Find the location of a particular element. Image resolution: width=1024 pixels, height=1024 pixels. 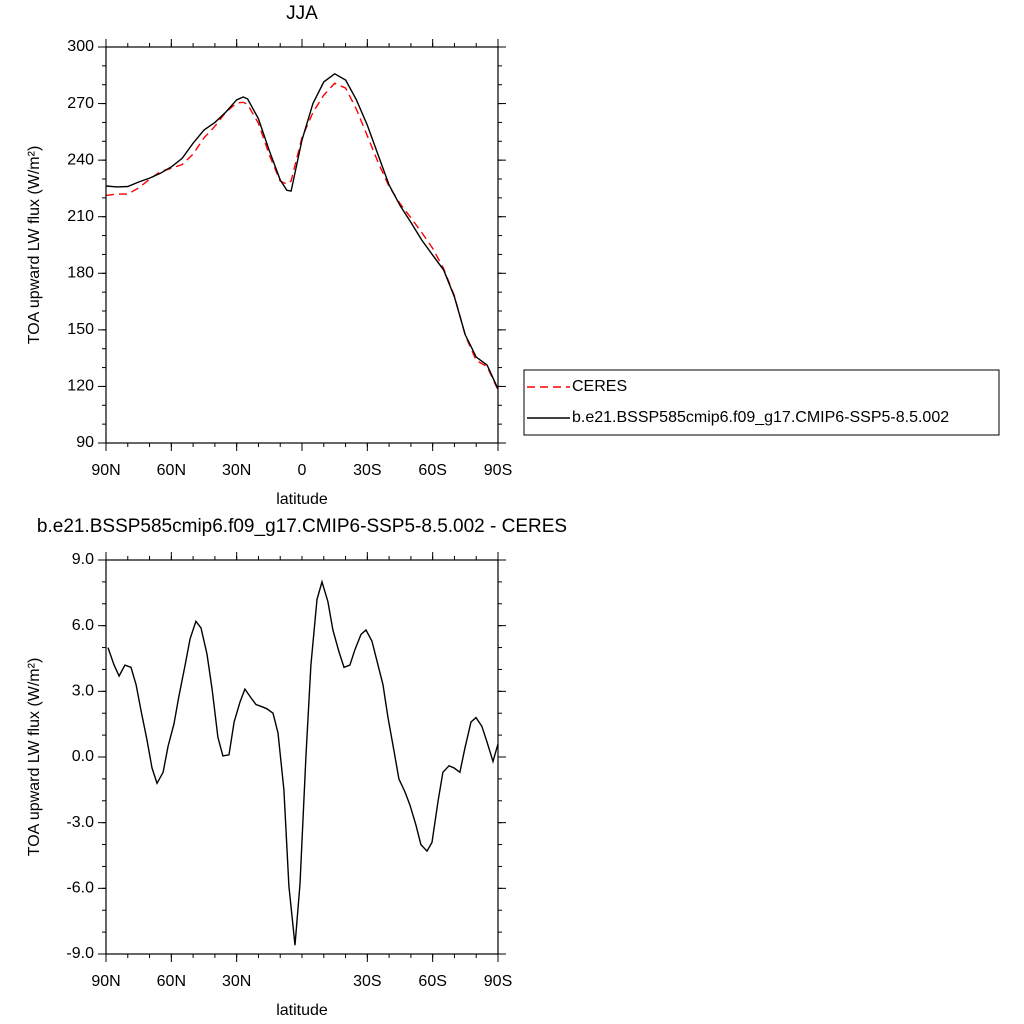

legend-label: CERES is located at coordinates (599, 386).